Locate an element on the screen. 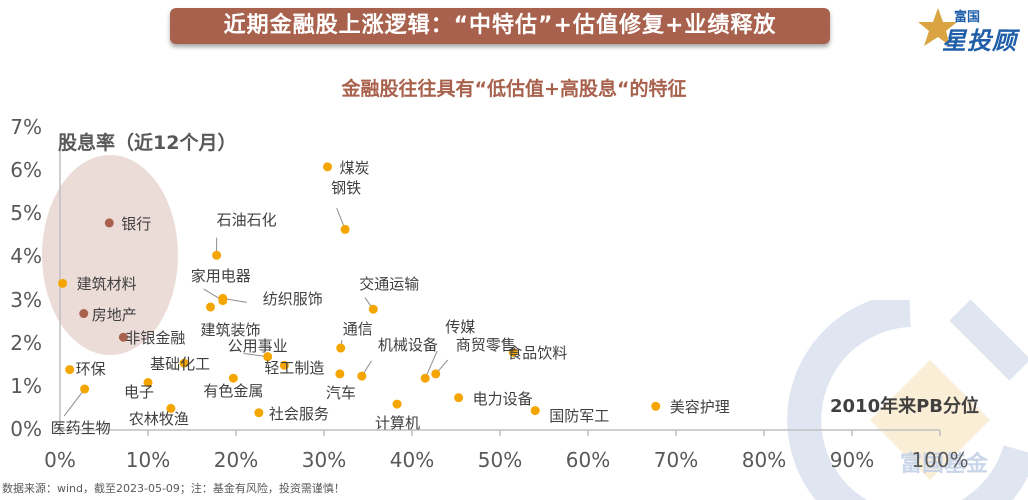 The image size is (1028, 500). point-label: 交通运输 is located at coordinates (389, 284).